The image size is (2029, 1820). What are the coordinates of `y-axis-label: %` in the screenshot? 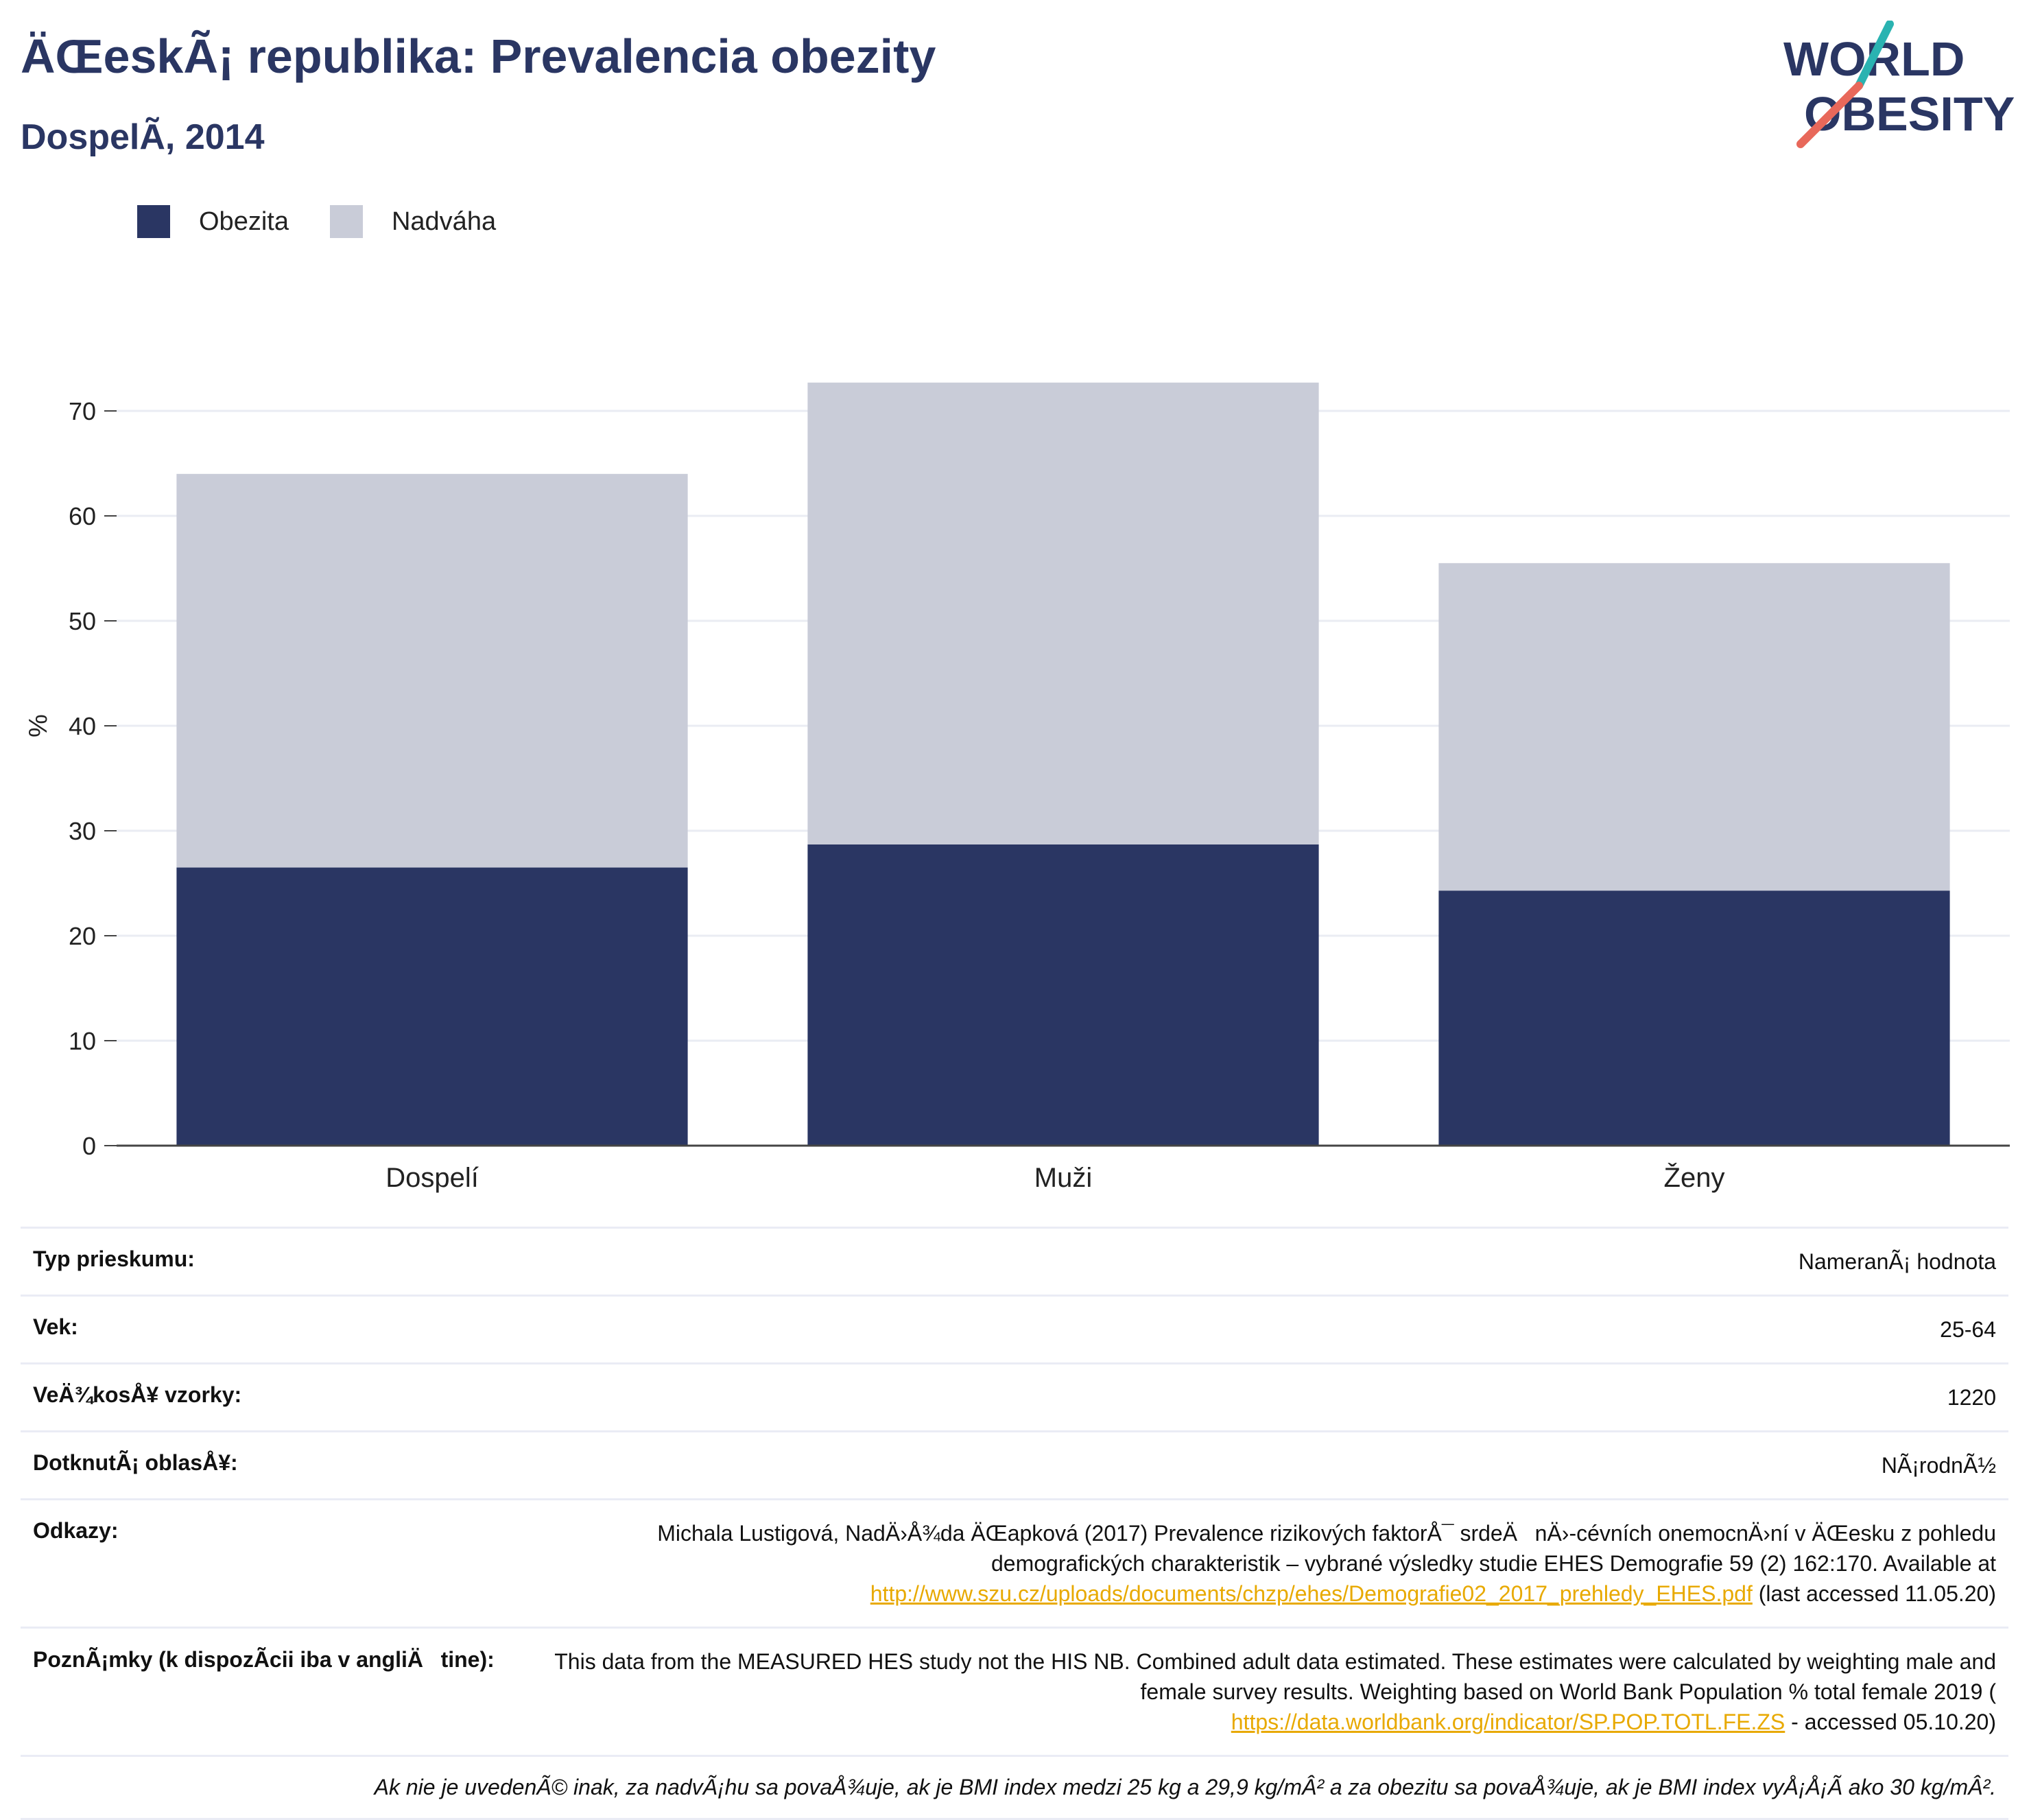 It's located at (38, 725).